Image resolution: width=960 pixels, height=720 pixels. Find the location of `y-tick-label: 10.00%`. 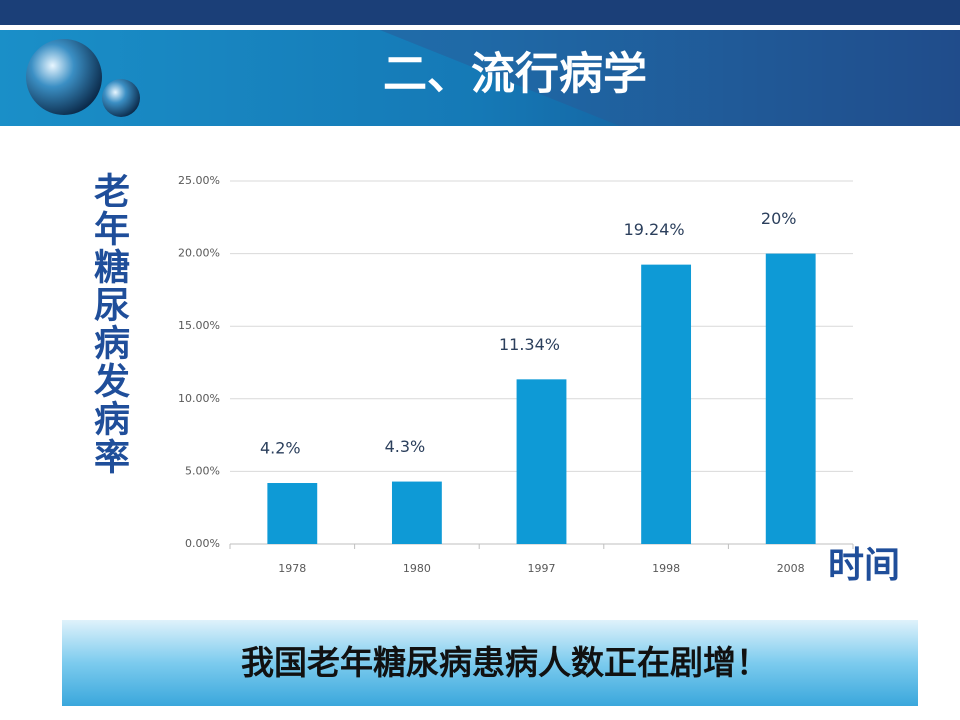

y-tick-label: 10.00% is located at coordinates (199, 398).